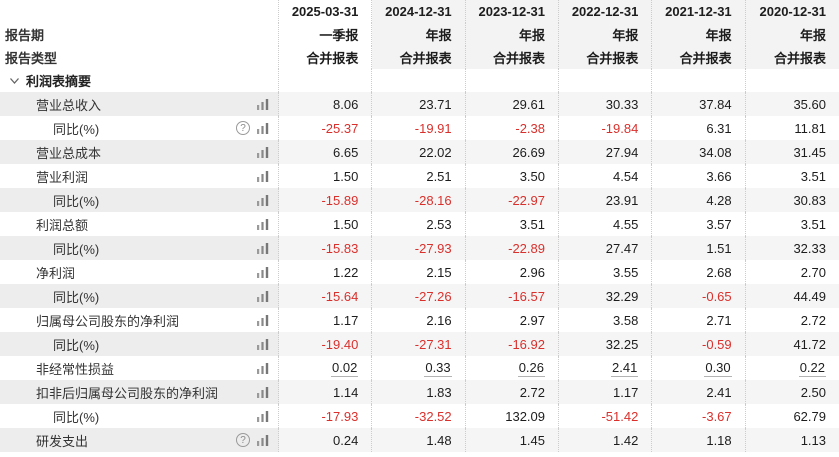  What do you see at coordinates (419, 80) in the screenshot?
I see `section-income-statement: 利润表摘要` at bounding box center [419, 80].